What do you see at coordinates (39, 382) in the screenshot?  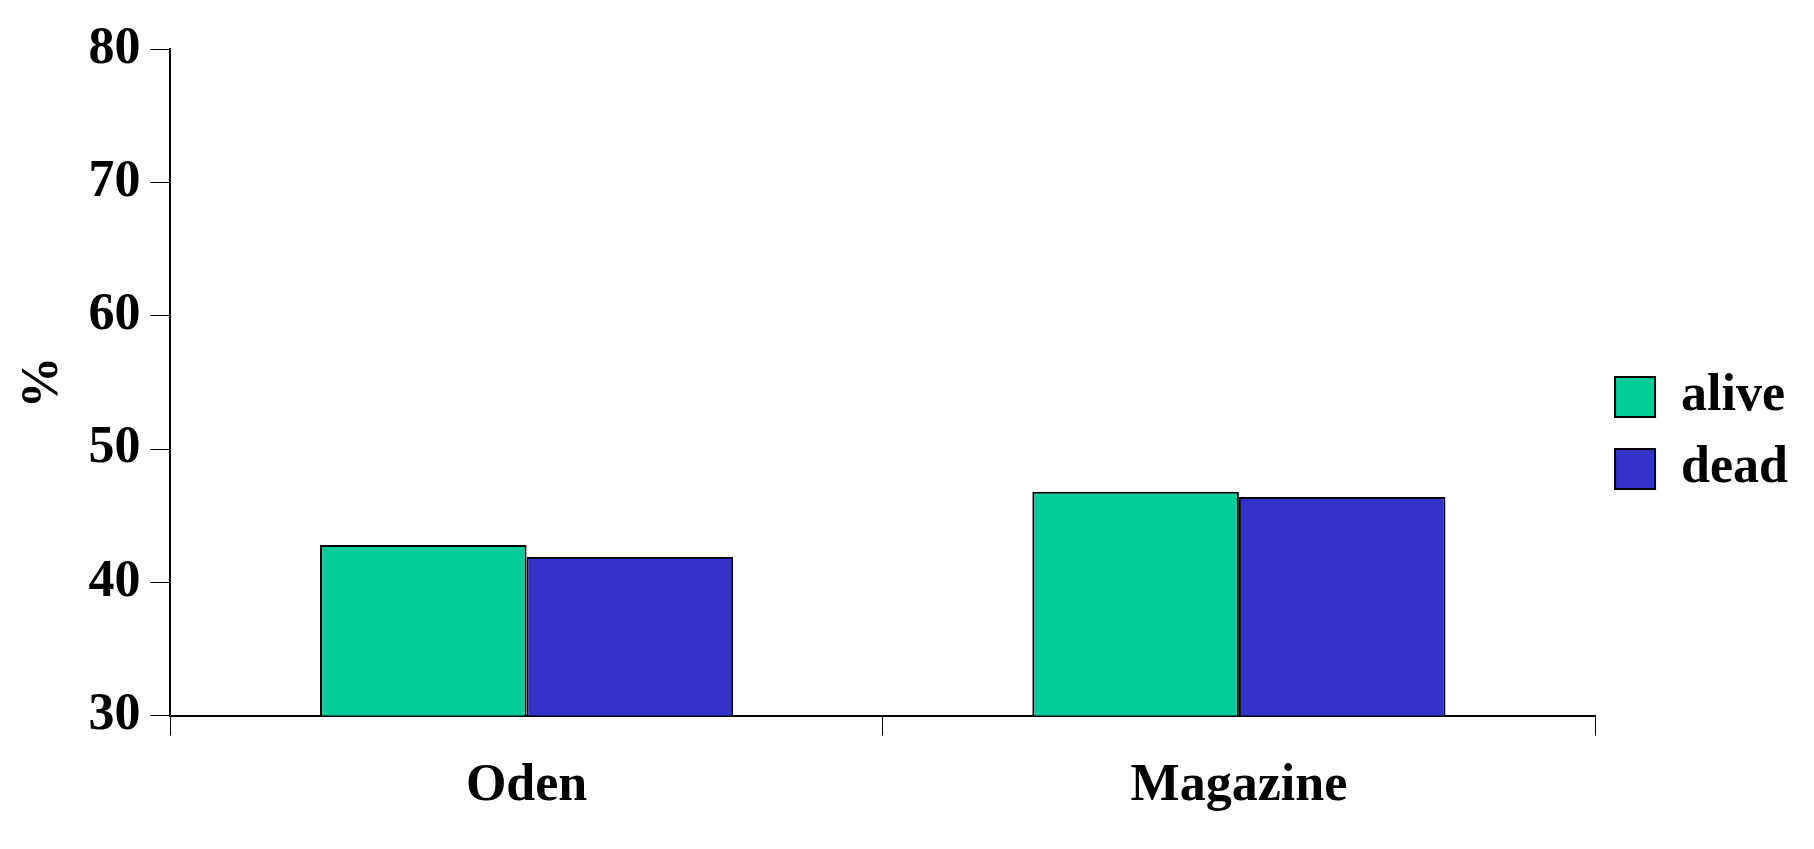 I see `y-axis-title: %` at bounding box center [39, 382].